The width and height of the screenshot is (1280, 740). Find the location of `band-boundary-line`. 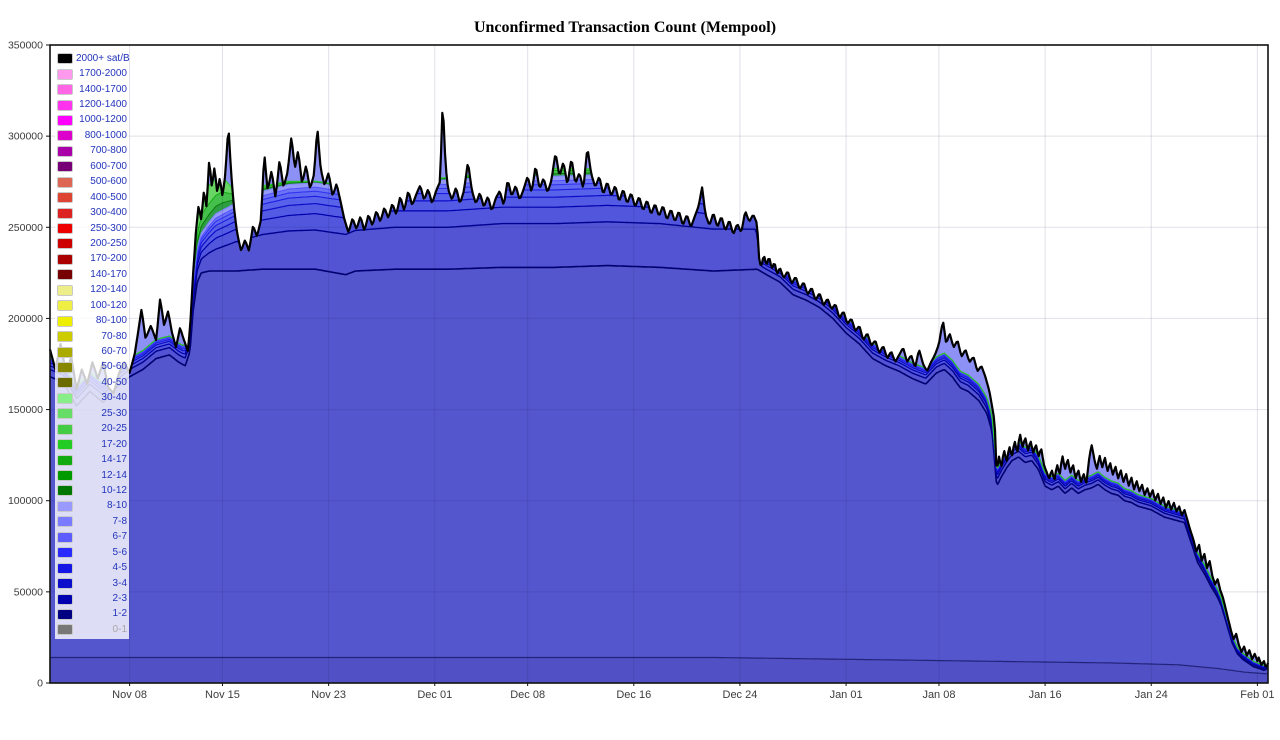

band-boundary-line is located at coordinates (659, 665).